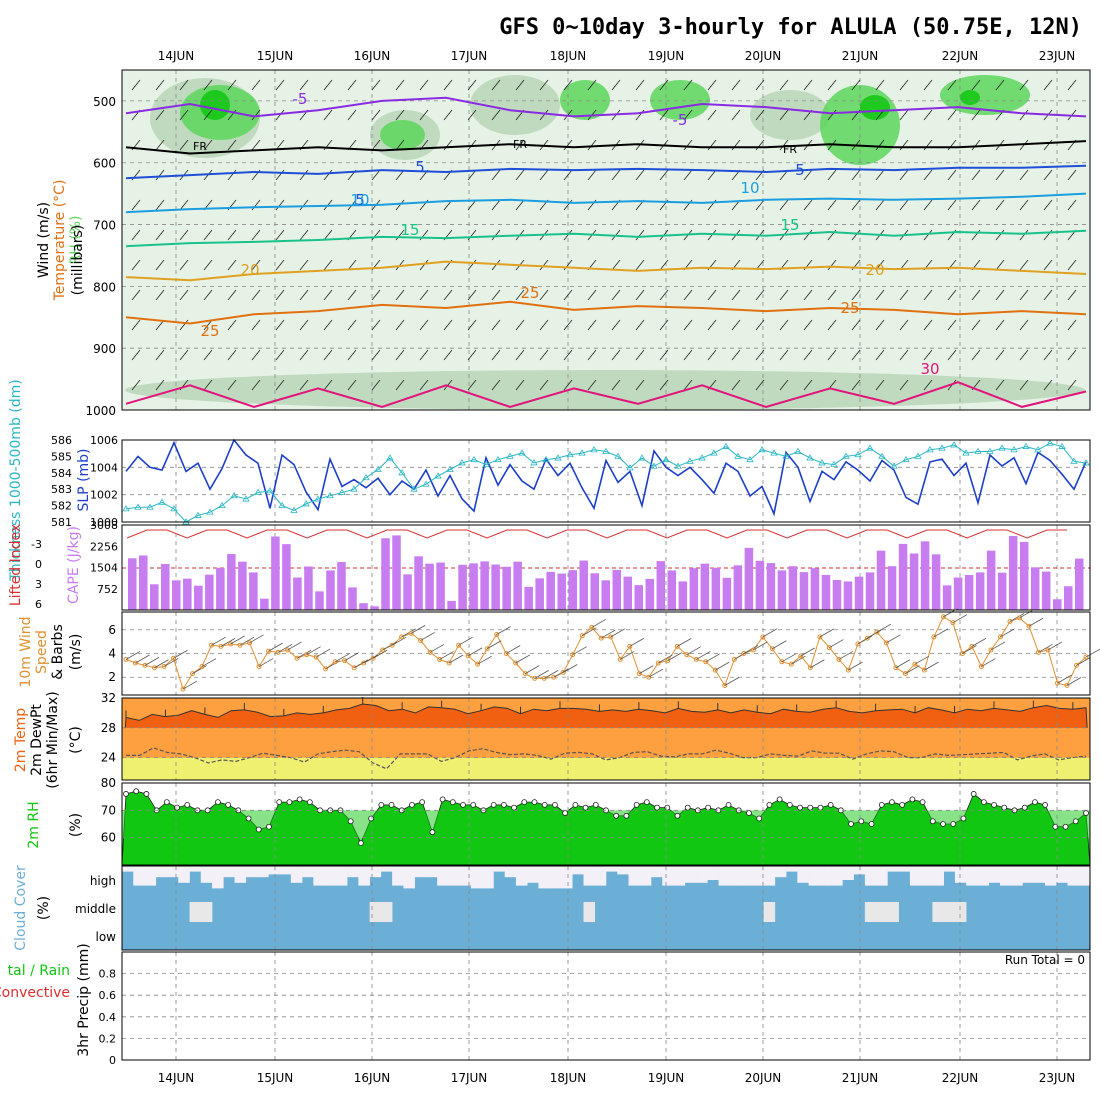 This screenshot has width=1100, height=1104. I want to click on y-tick-label: 1004, so click(104, 467).